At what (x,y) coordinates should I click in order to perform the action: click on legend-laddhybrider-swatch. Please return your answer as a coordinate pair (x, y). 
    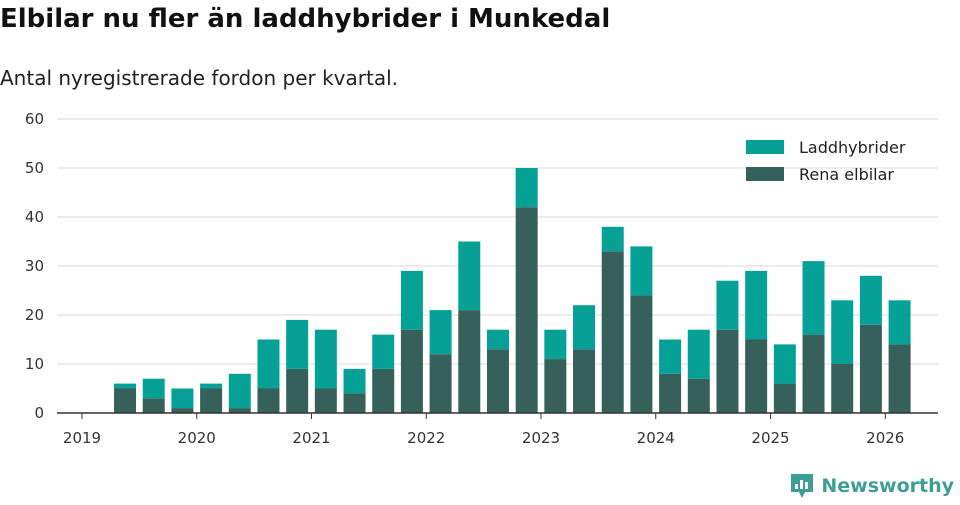
    Looking at the image, I should click on (765, 147).